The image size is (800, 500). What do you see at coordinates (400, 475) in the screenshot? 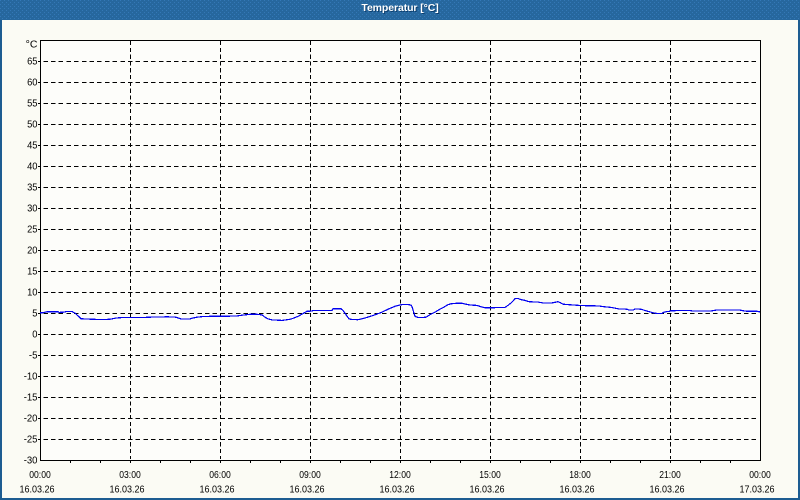
I see `svg-text: 12:00` at bounding box center [400, 475].